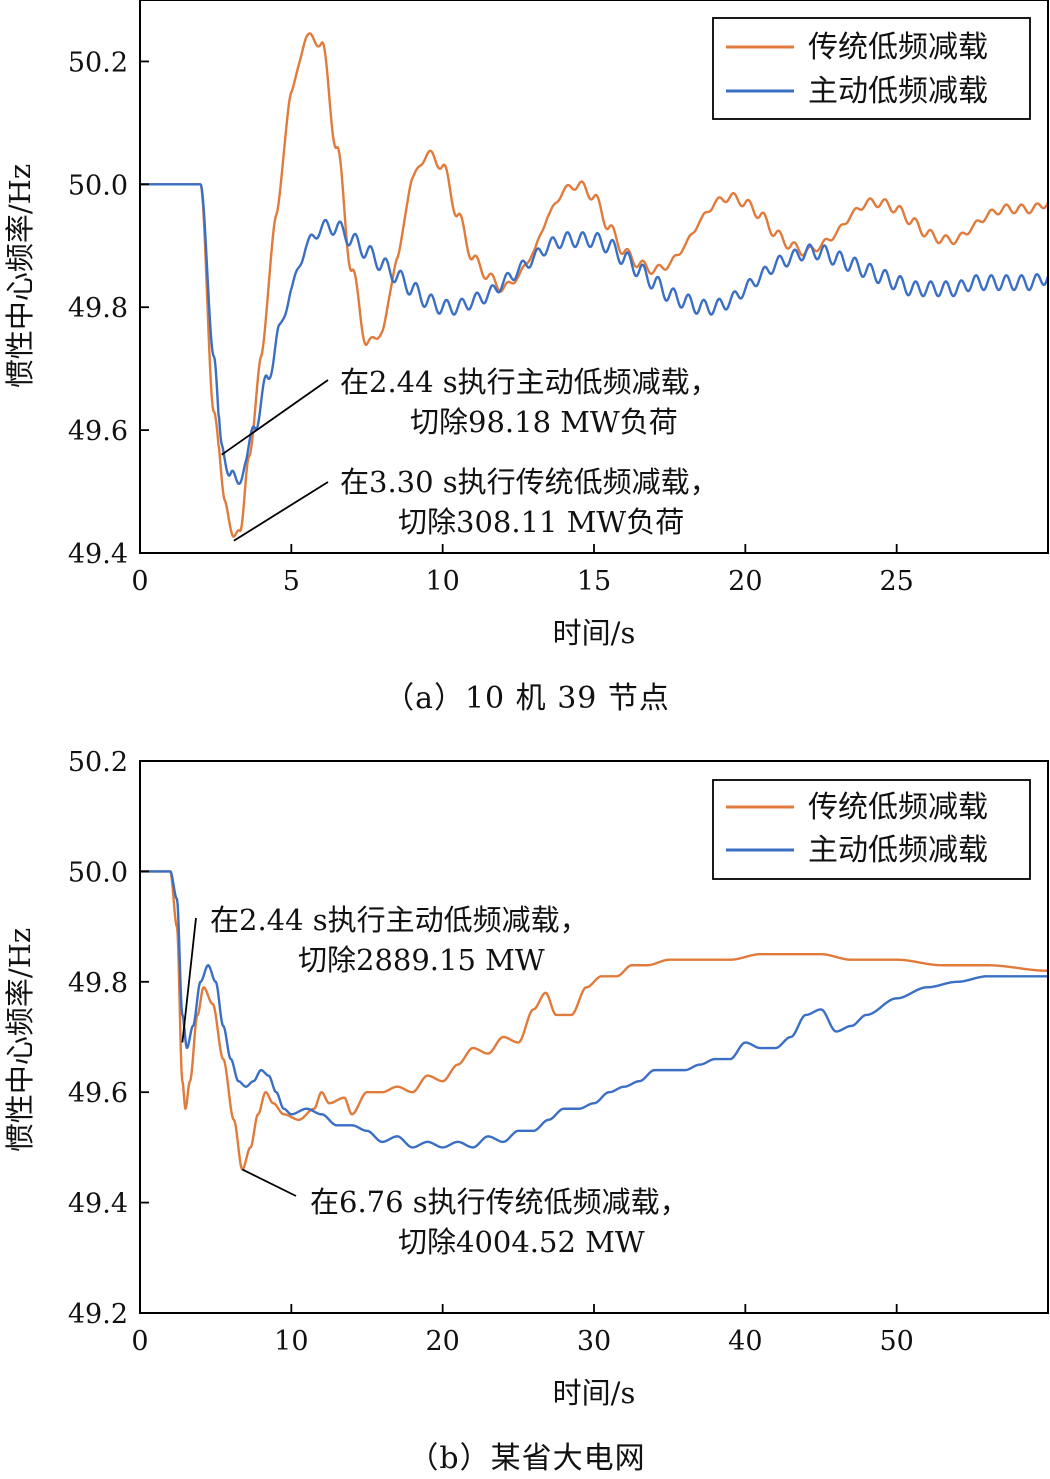 The image size is (1050, 1479). I want to click on chart-b-y-tick-label: 49.4, so click(98, 1204).